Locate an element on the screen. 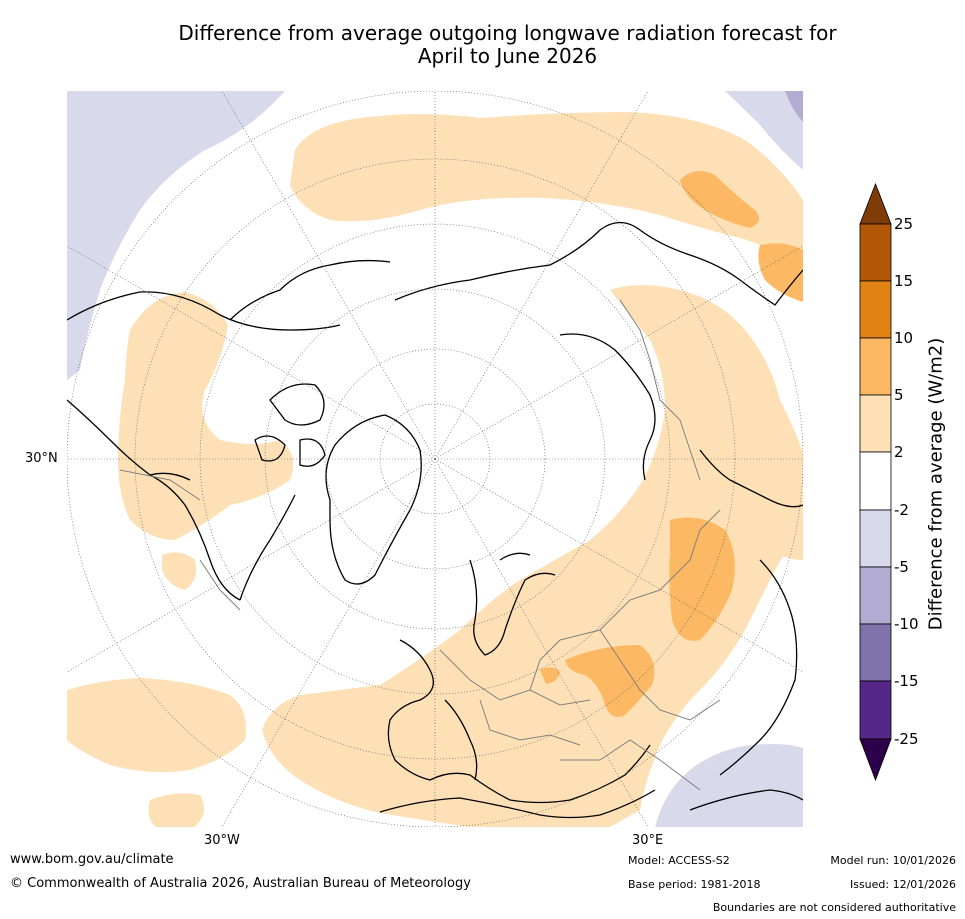 The width and height of the screenshot is (965, 919). colorbar-segment-m10-m15 is located at coordinates (875, 652).